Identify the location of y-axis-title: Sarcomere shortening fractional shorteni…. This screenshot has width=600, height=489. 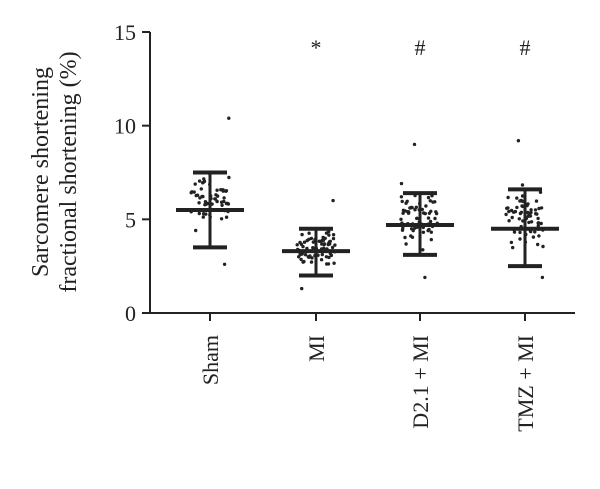
(55, 171).